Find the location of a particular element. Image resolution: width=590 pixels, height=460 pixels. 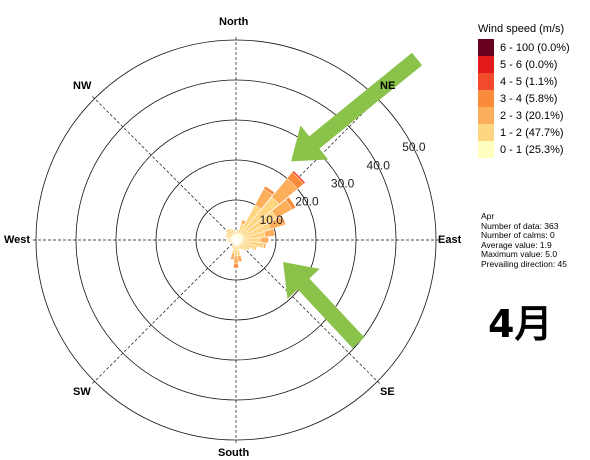

radial-tick-labels: 10.0 20.0 30.0 40.0 50.0 is located at coordinates (343, 183).